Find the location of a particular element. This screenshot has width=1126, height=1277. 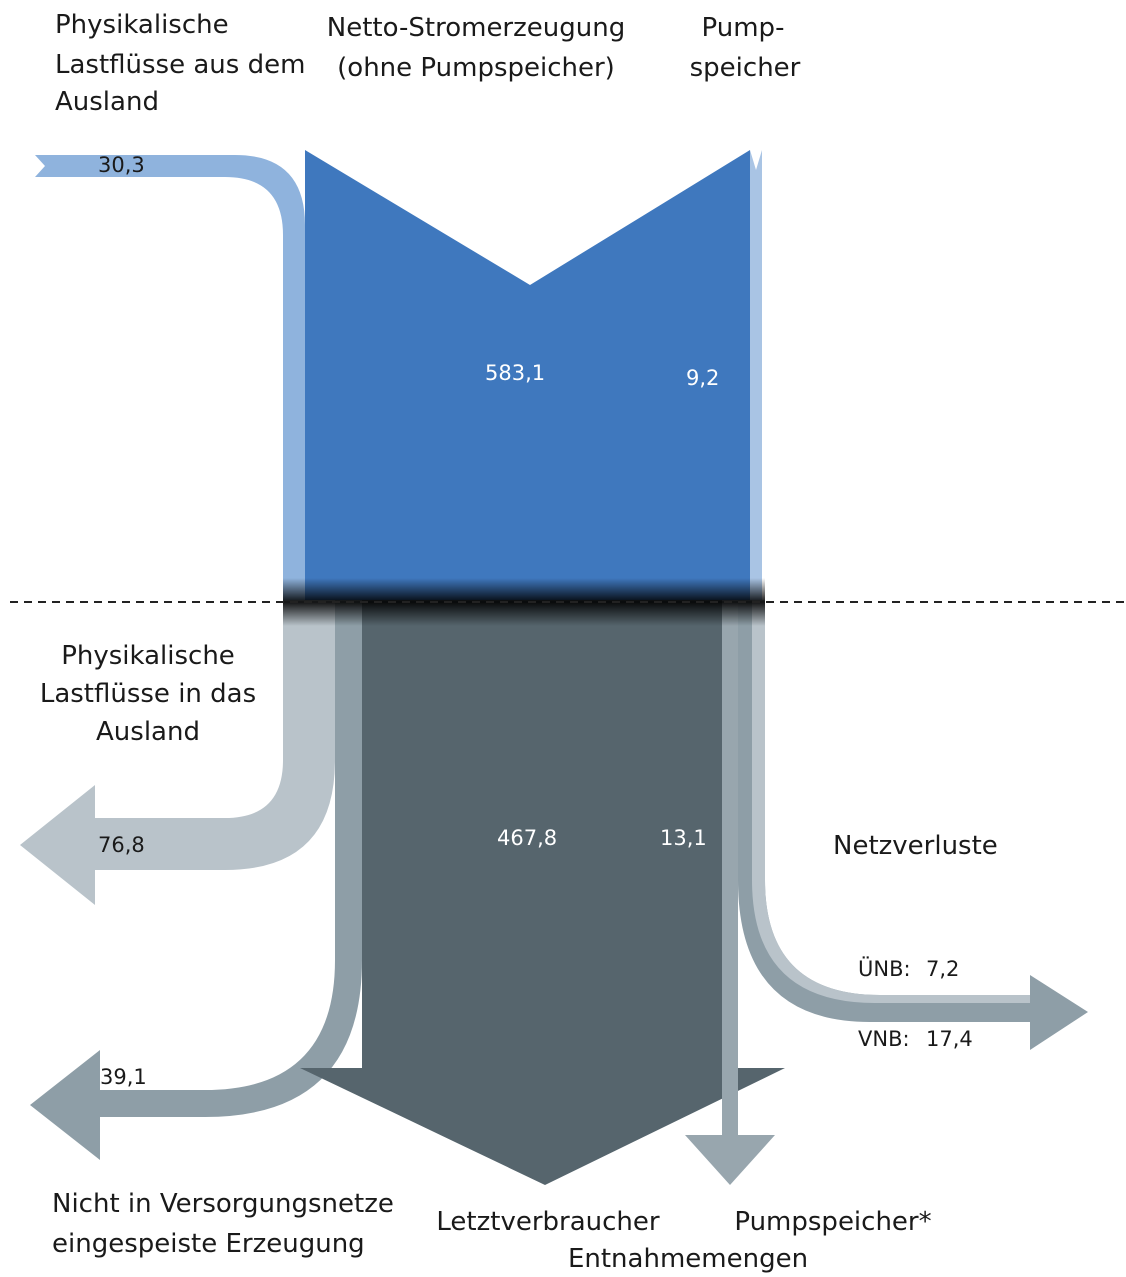

consumers-value: 467,8 is located at coordinates (527, 838).